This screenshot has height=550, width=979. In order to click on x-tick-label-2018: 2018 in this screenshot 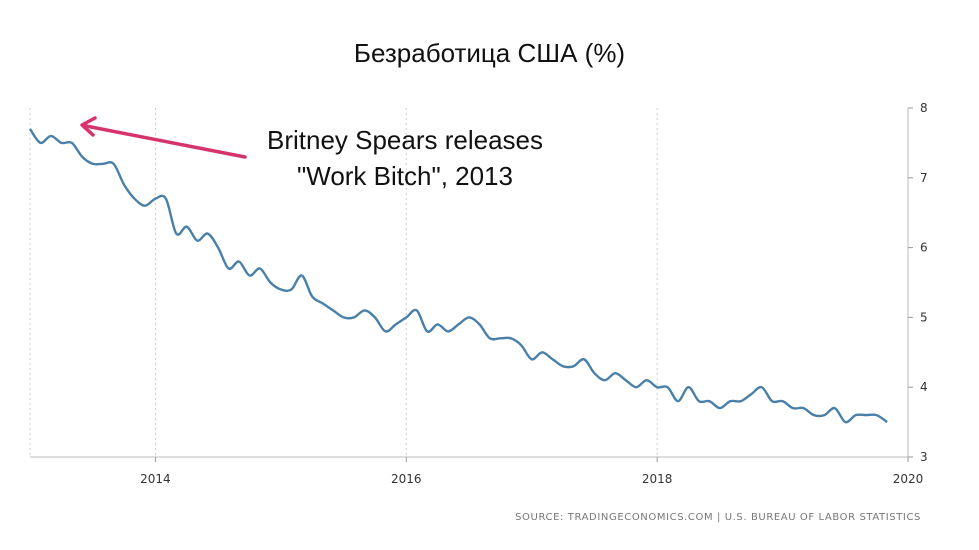, I will do `click(657, 479)`.